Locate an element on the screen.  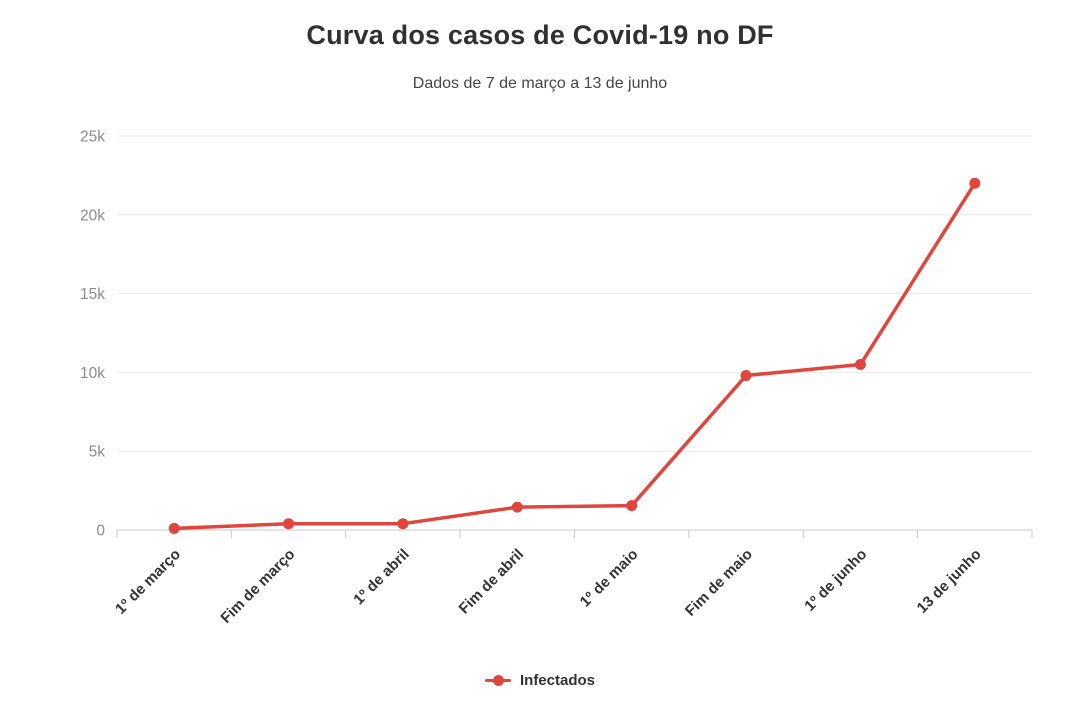
y-axis-tick-label: 0 is located at coordinates (100, 531).